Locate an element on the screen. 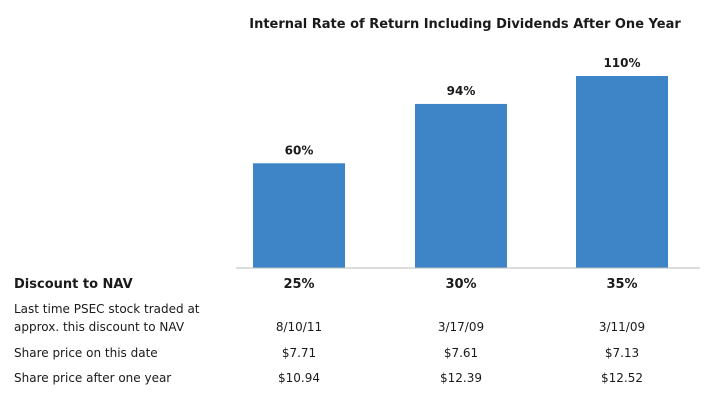  discount-35-cell: 35% is located at coordinates (622, 284).